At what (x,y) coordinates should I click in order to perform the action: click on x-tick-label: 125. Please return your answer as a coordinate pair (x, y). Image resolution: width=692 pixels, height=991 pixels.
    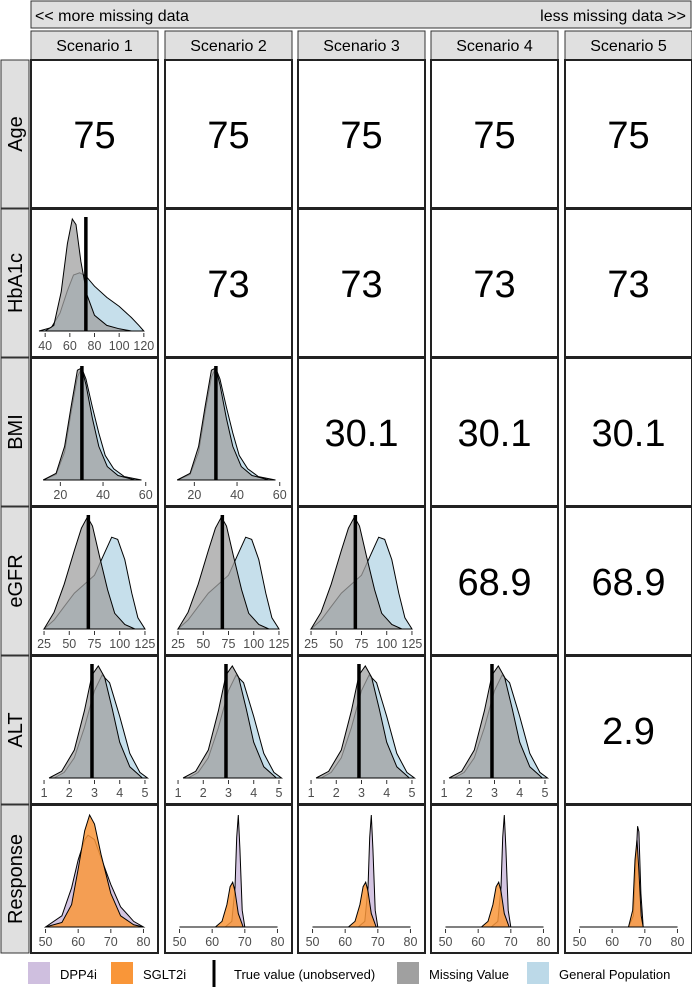
    Looking at the image, I should click on (145, 644).